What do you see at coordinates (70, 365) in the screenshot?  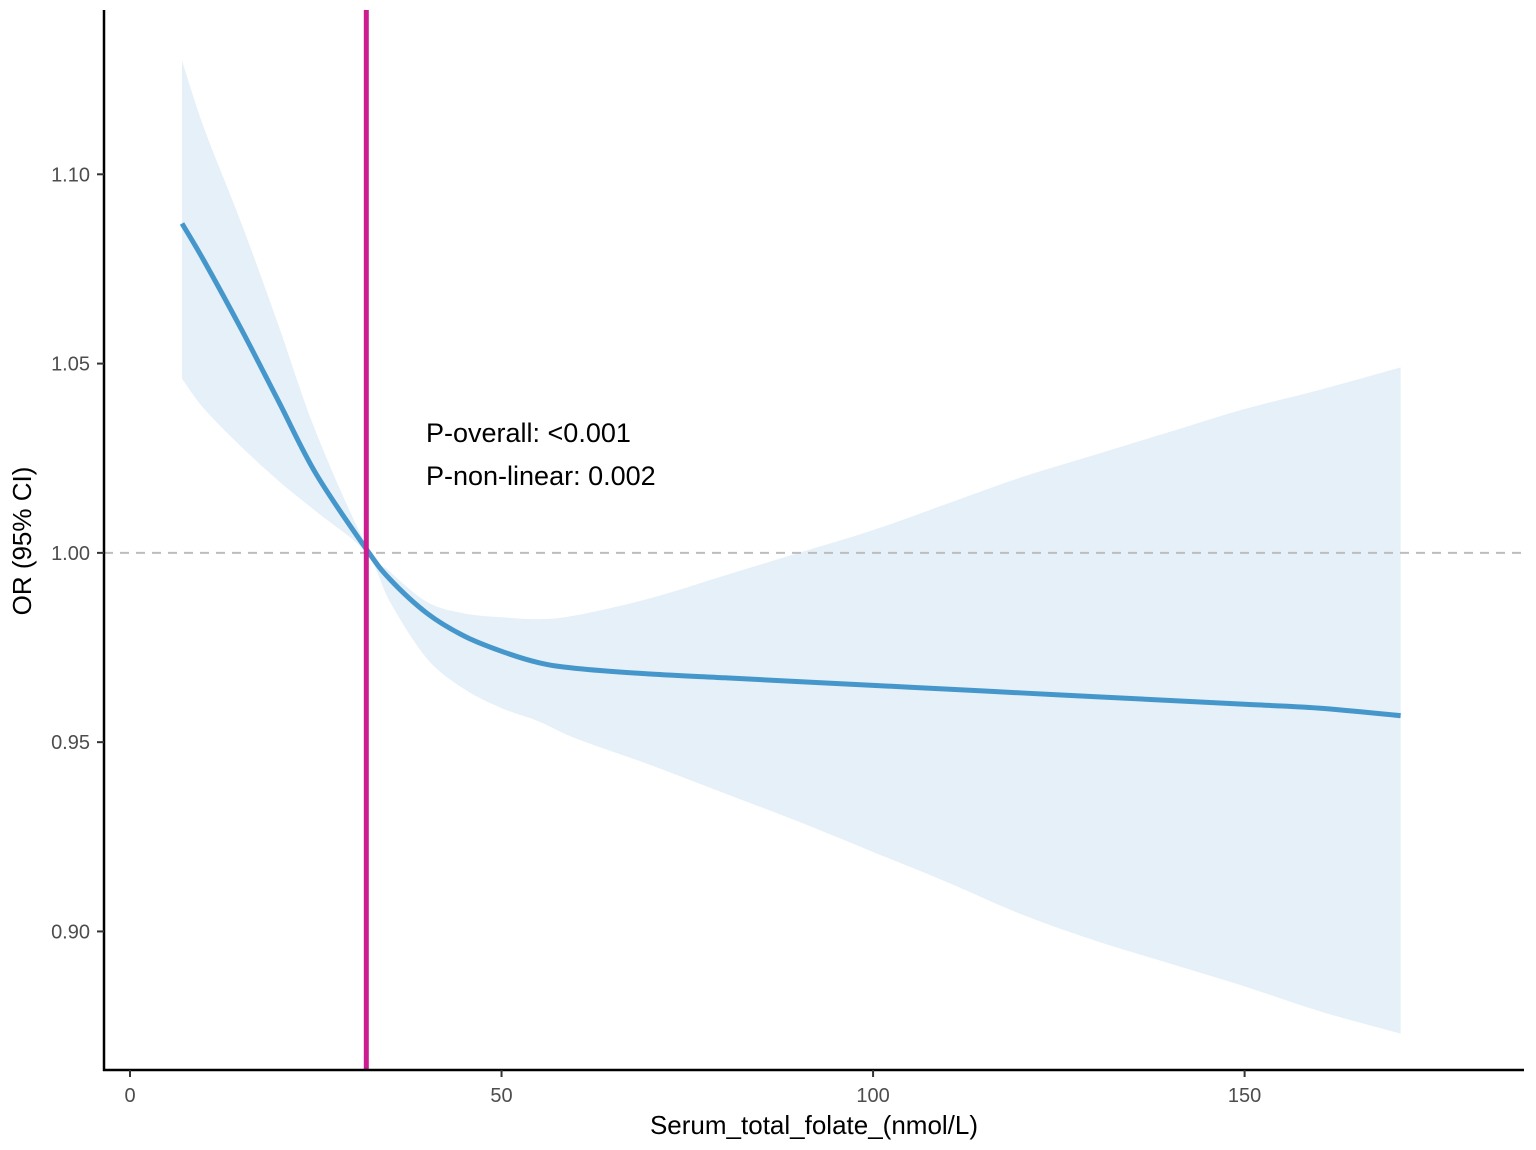 I see `y-tick-label: 1.05` at bounding box center [70, 365].